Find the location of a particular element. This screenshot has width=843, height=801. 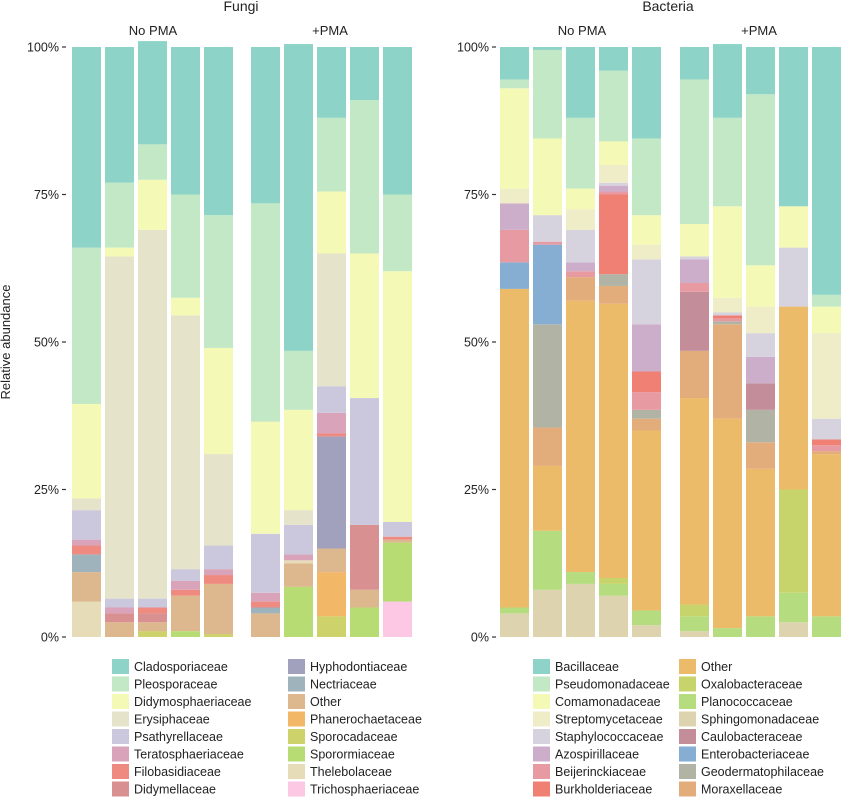

bar-segment-geodermatophilaceae is located at coordinates (646, 414).